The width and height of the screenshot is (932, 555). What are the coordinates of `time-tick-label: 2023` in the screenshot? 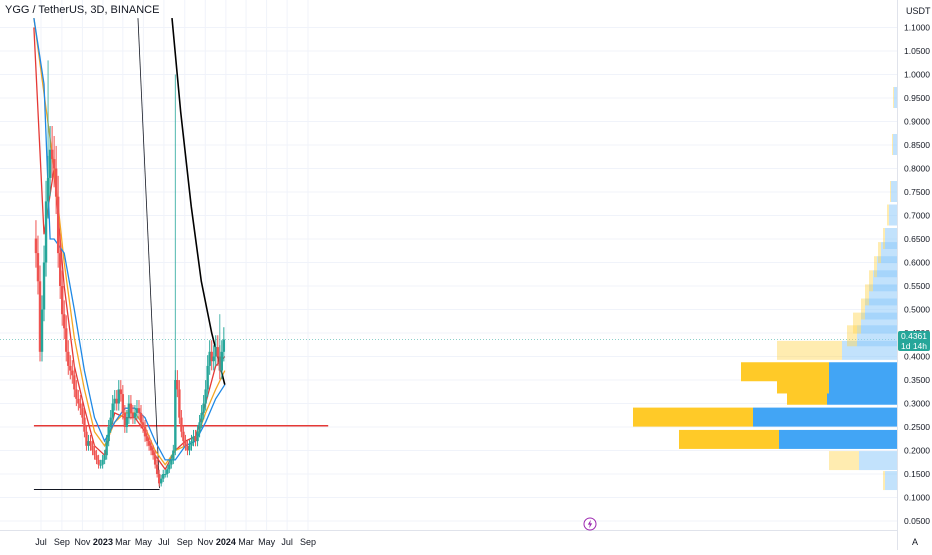 It's located at (103, 542).